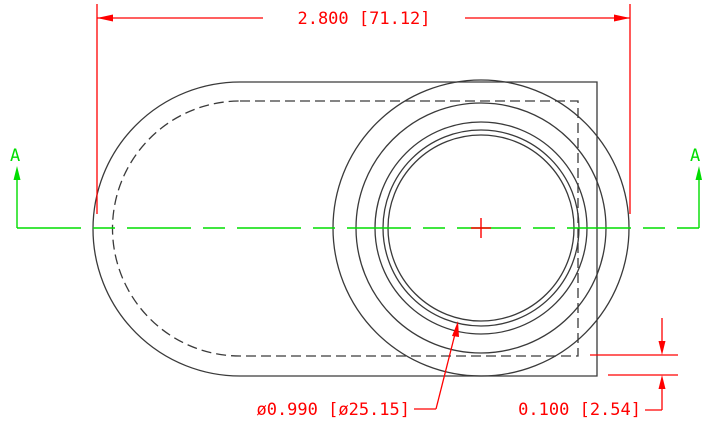 The height and width of the screenshot is (427, 702). I want to click on section-right-arrow-icon, so click(698, 173).